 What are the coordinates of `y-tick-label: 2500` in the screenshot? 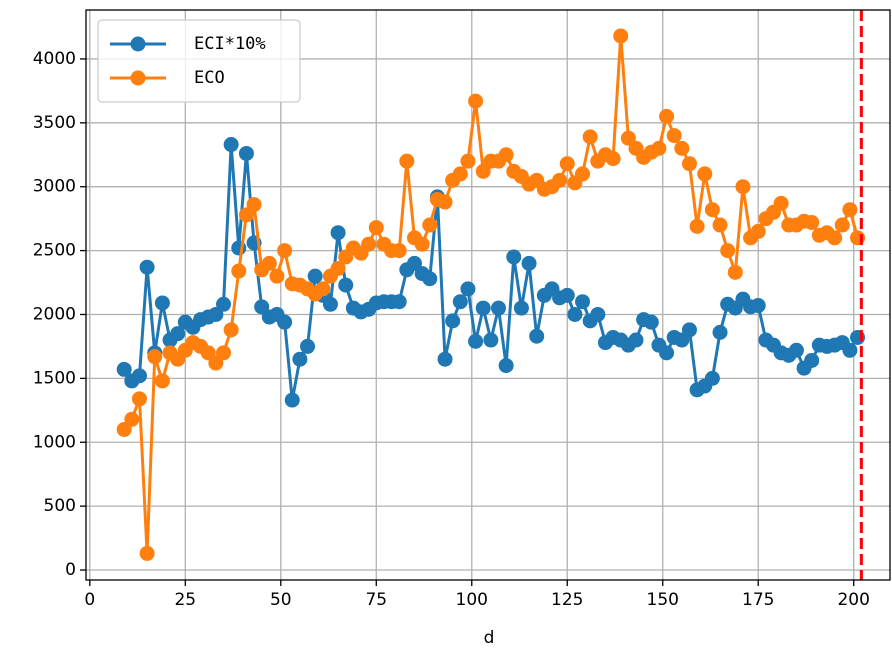 It's located at (54, 251).